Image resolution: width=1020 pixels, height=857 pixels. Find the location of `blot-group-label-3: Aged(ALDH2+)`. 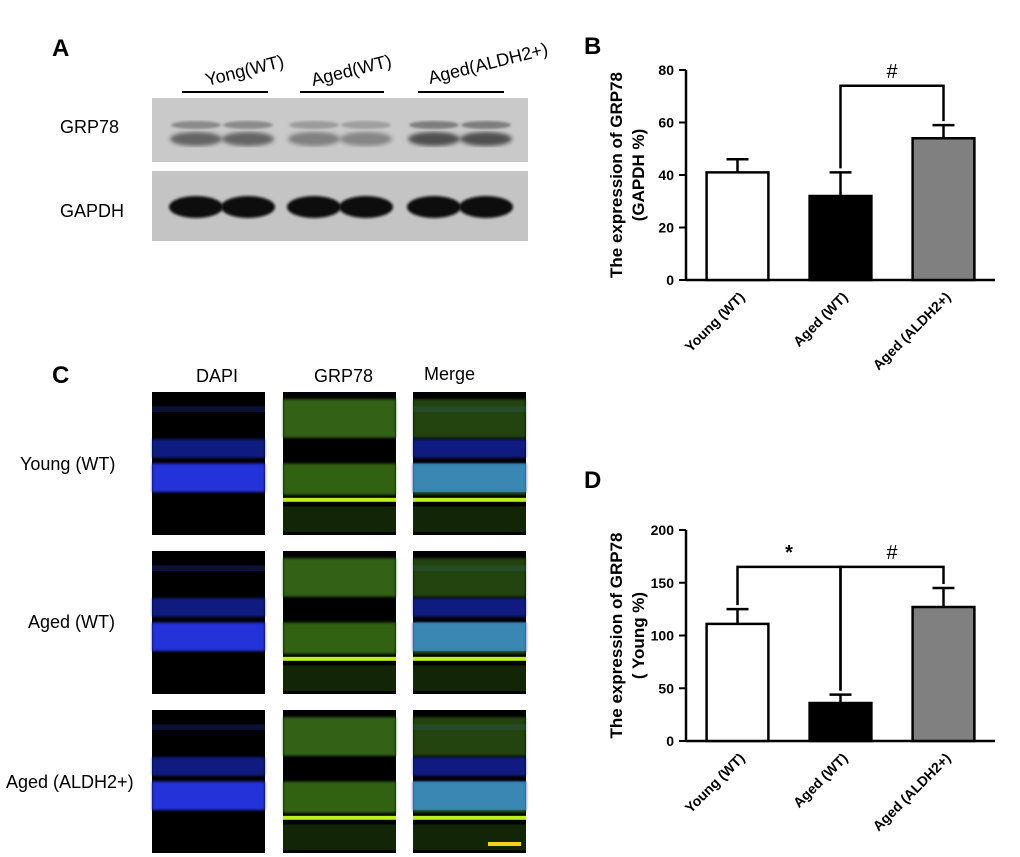

blot-group-label-3: Aged(ALDH2+) is located at coordinates (488, 63).